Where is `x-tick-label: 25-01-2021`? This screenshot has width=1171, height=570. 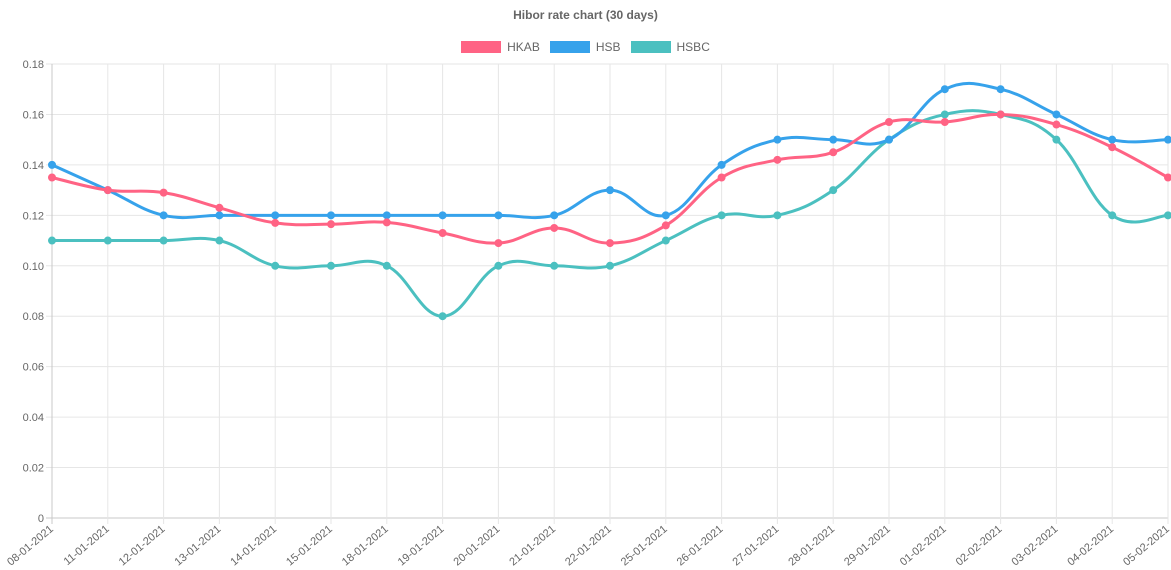 x-tick-label: 25-01-2021 is located at coordinates (644, 545).